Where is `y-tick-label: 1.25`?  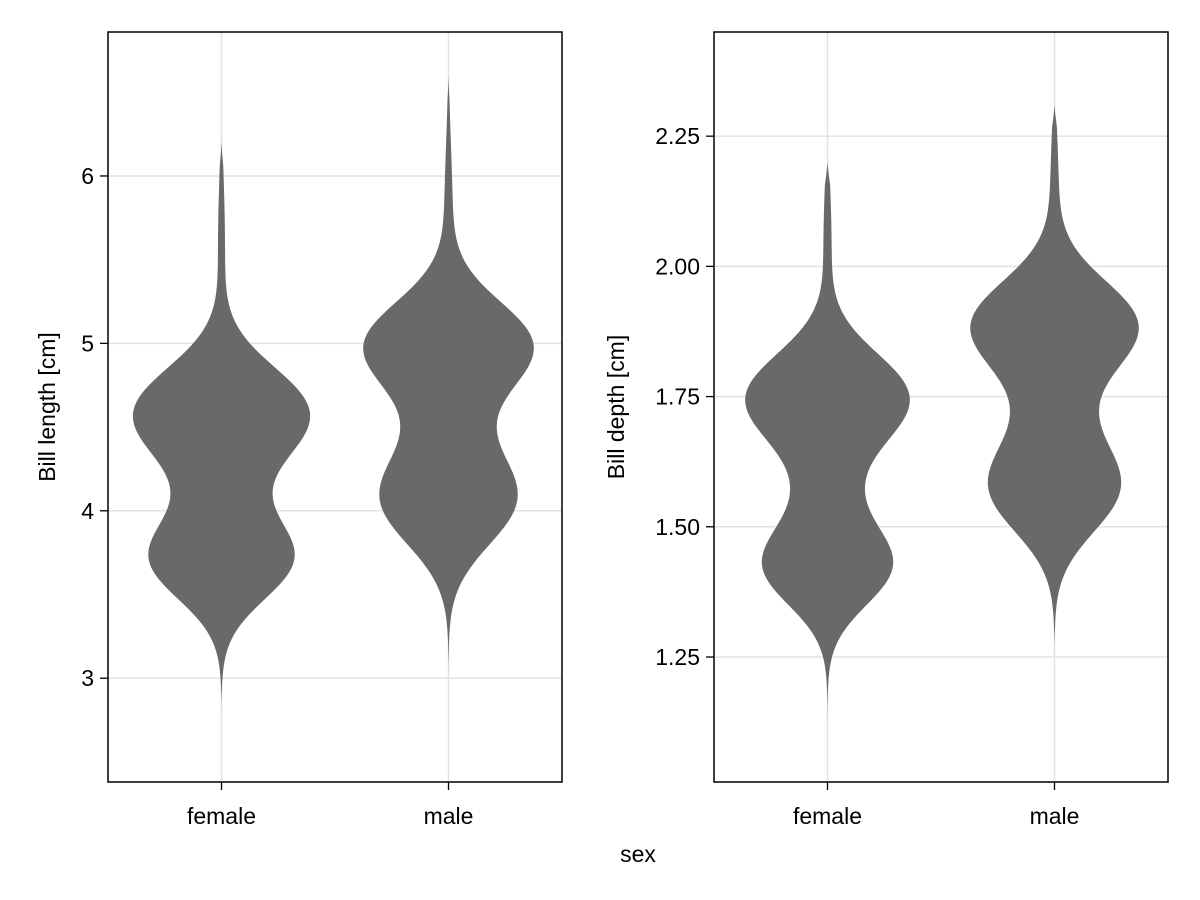
y-tick-label: 1.25 is located at coordinates (677, 657).